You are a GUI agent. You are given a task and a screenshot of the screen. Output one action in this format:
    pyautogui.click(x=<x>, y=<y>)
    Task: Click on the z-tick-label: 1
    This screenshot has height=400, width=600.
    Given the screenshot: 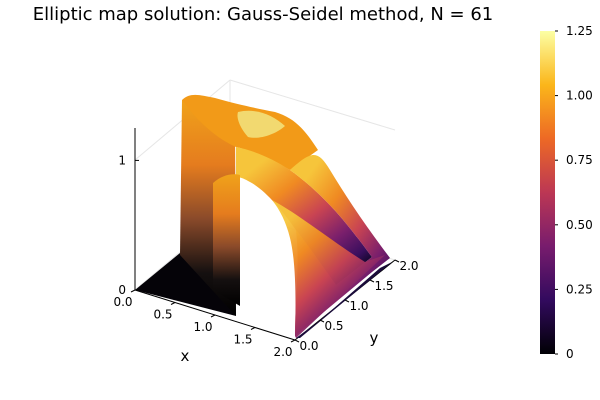 What is the action you would take?
    pyautogui.click(x=122, y=160)
    